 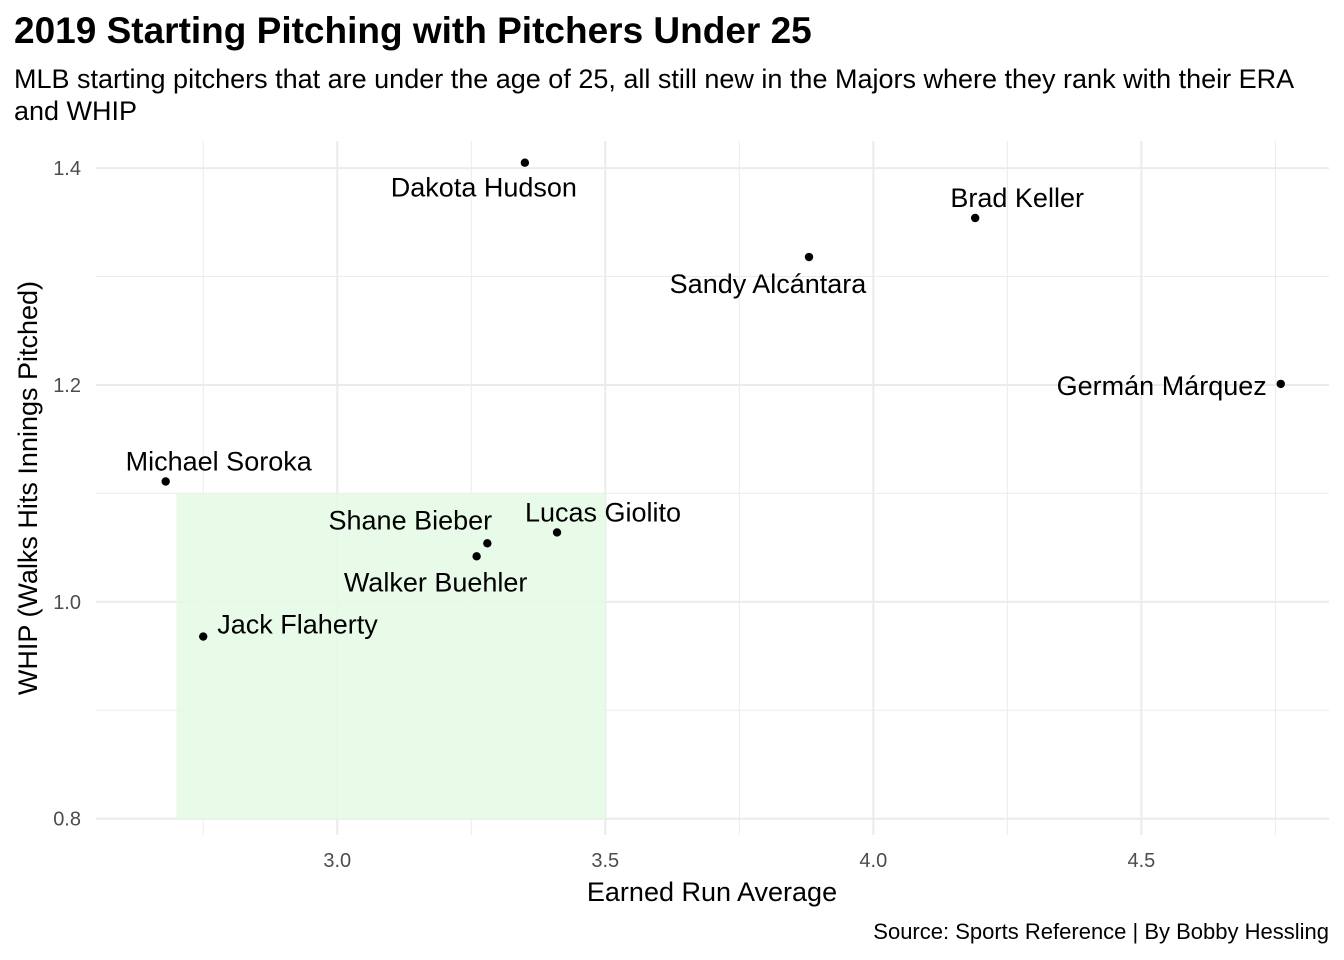 I want to click on point-label: Lucas Giolito, so click(x=603, y=512).